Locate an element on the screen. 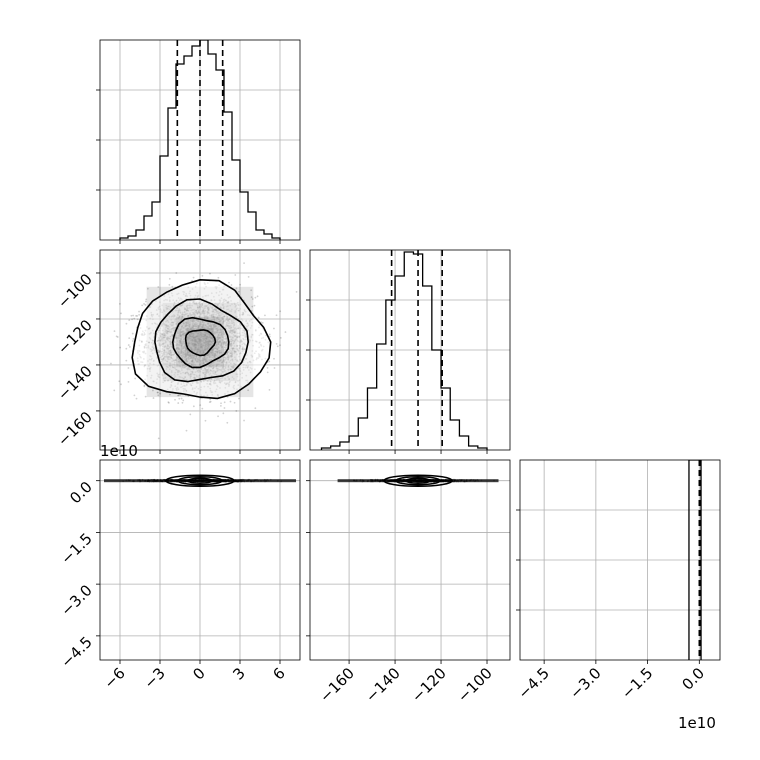  panel-hist_x is located at coordinates (198, 141).